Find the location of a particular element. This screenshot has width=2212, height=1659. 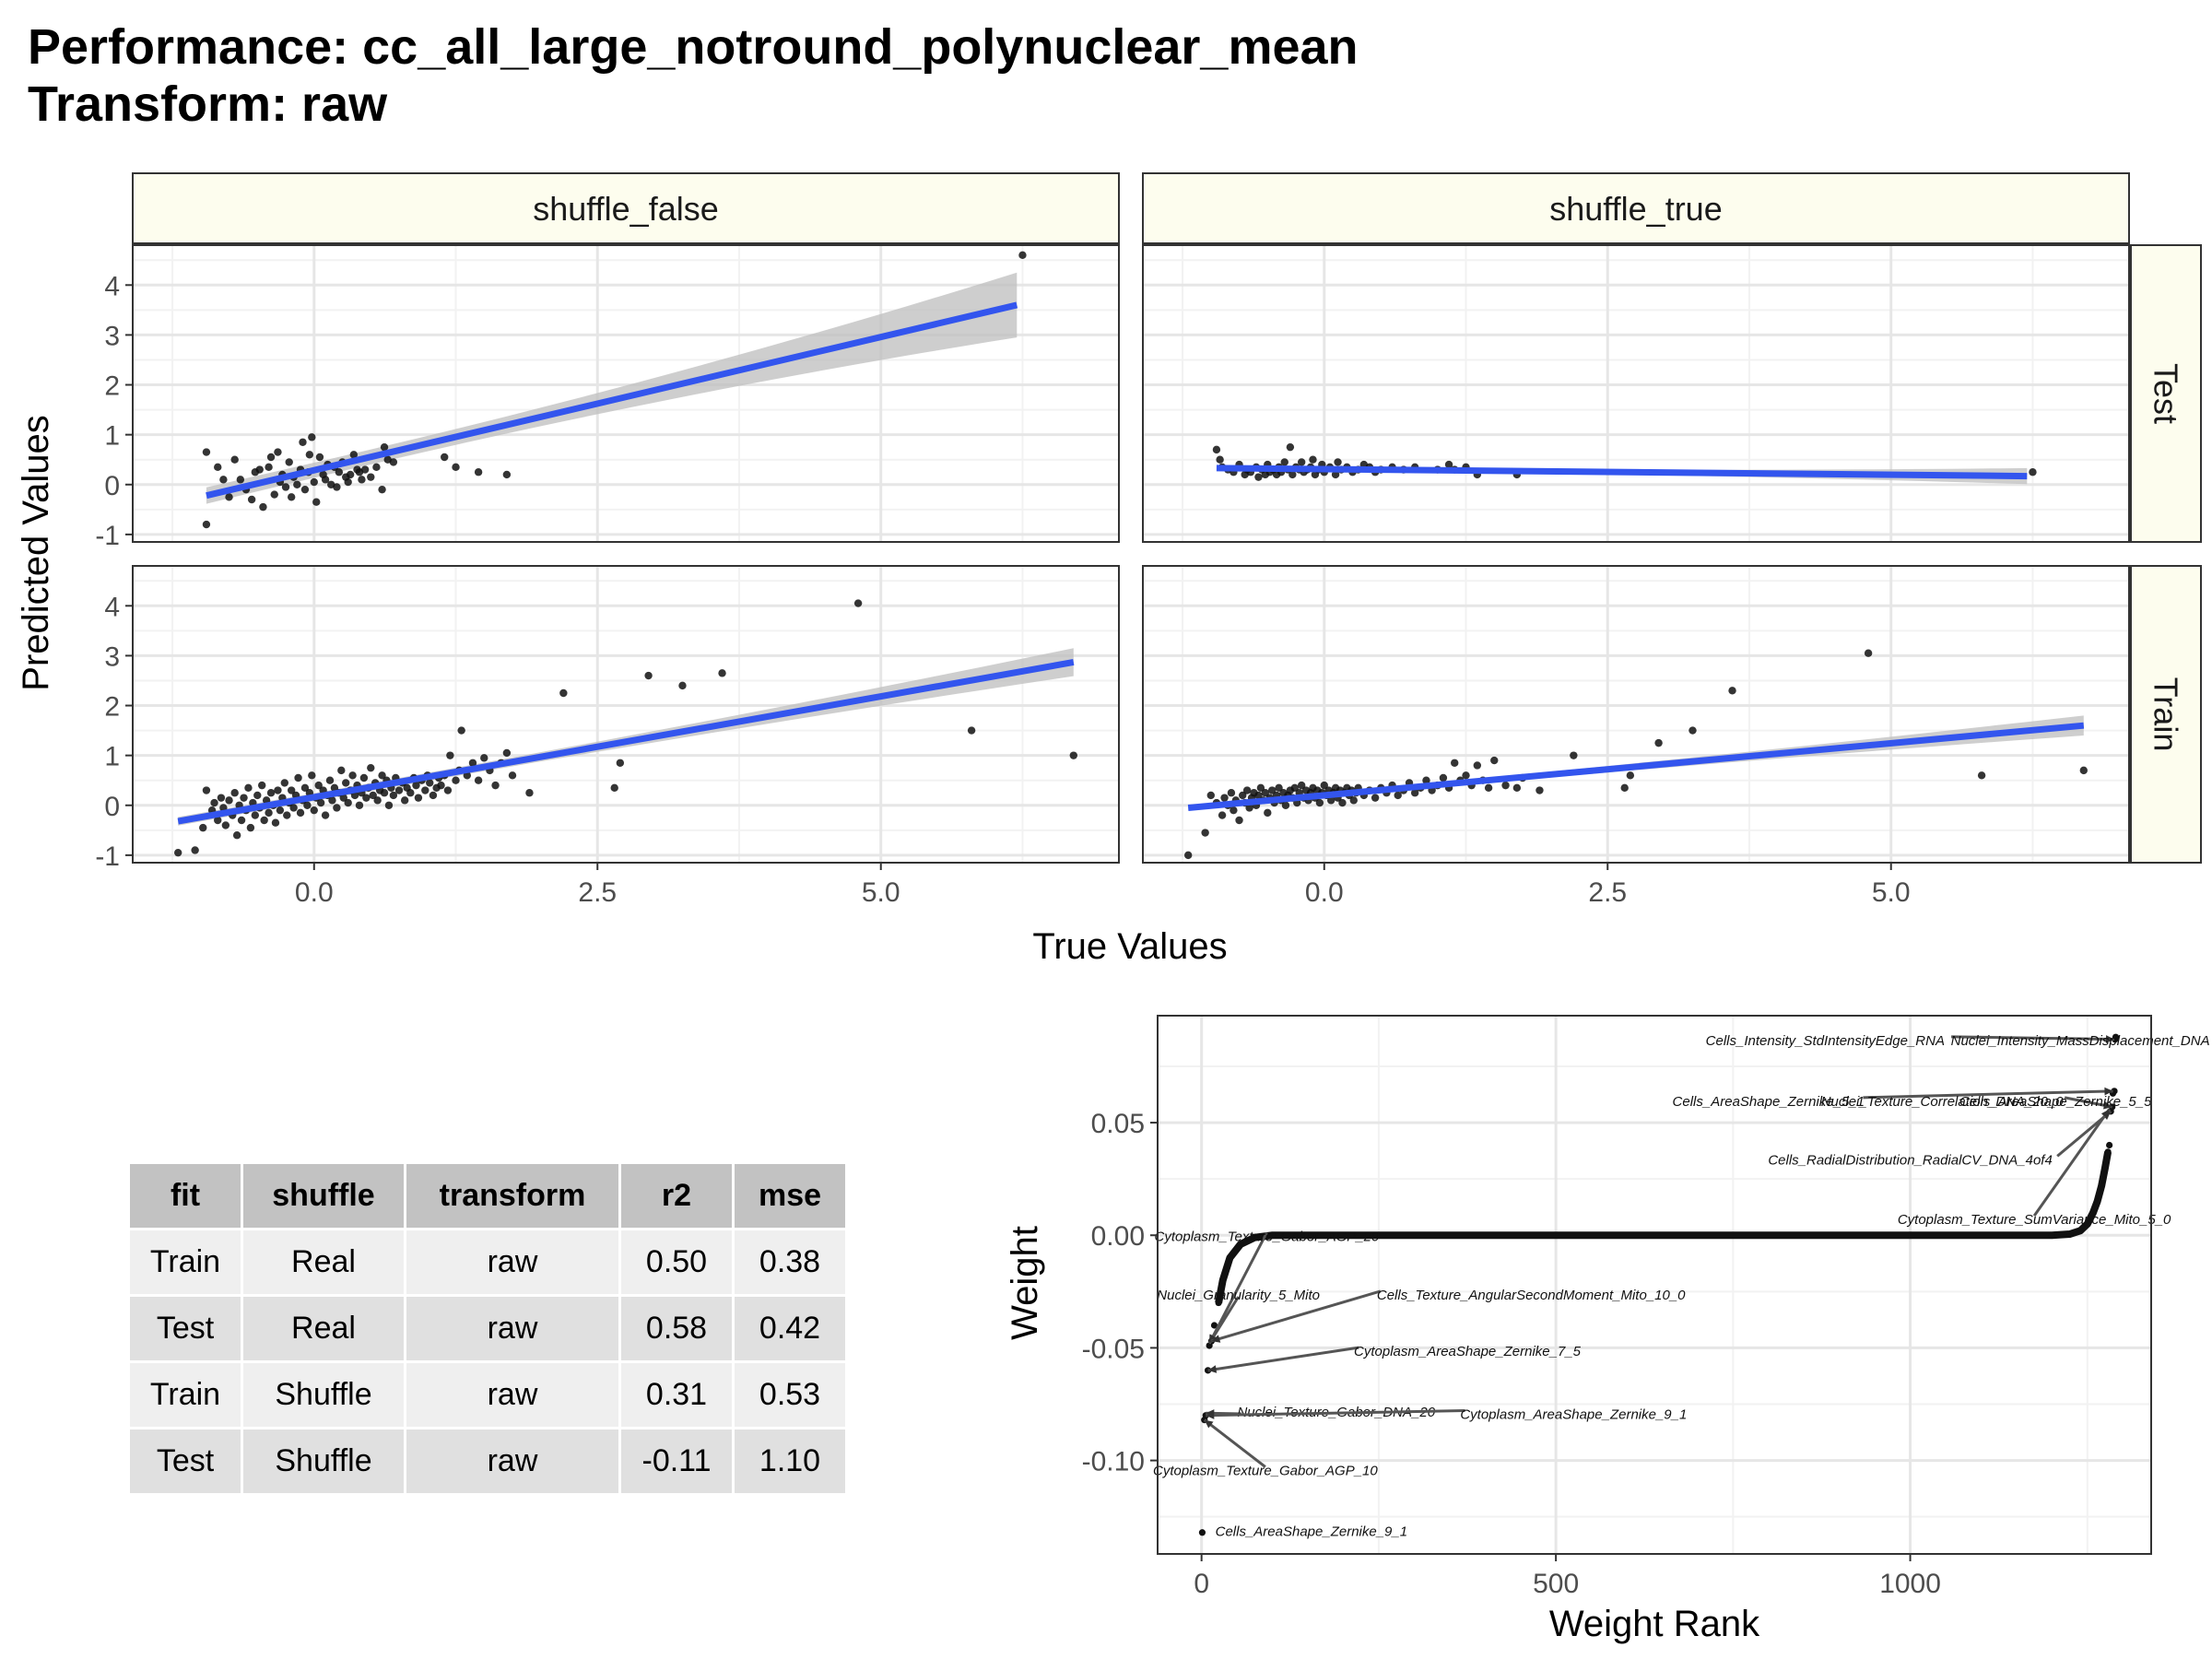

x-tick-label: 0.0 is located at coordinates (314, 892).